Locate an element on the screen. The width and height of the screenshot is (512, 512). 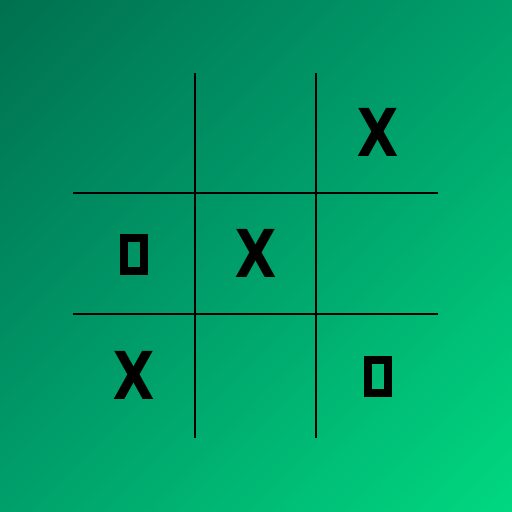
cell-r2-c1 is located at coordinates (133, 254).